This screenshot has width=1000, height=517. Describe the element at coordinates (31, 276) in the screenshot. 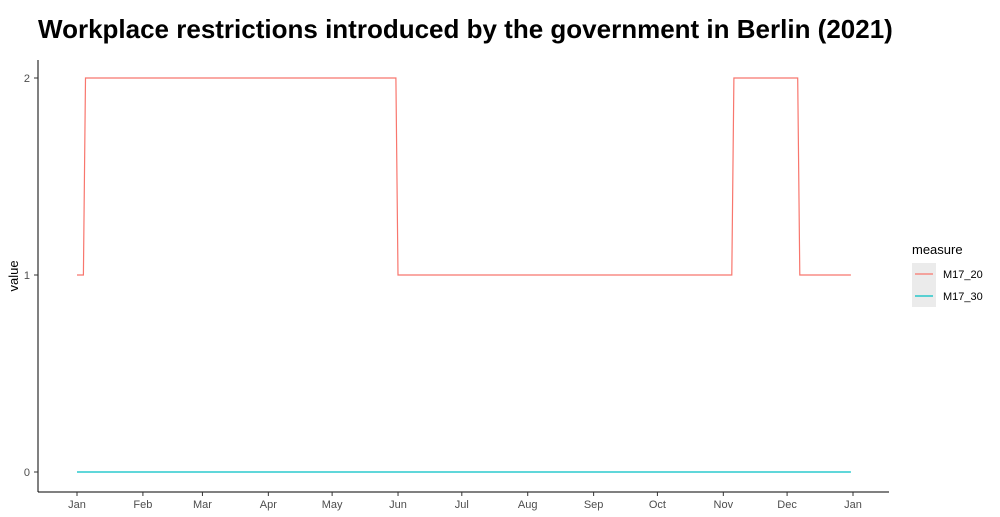

I see `y-ticks: 0 1 2` at that location.